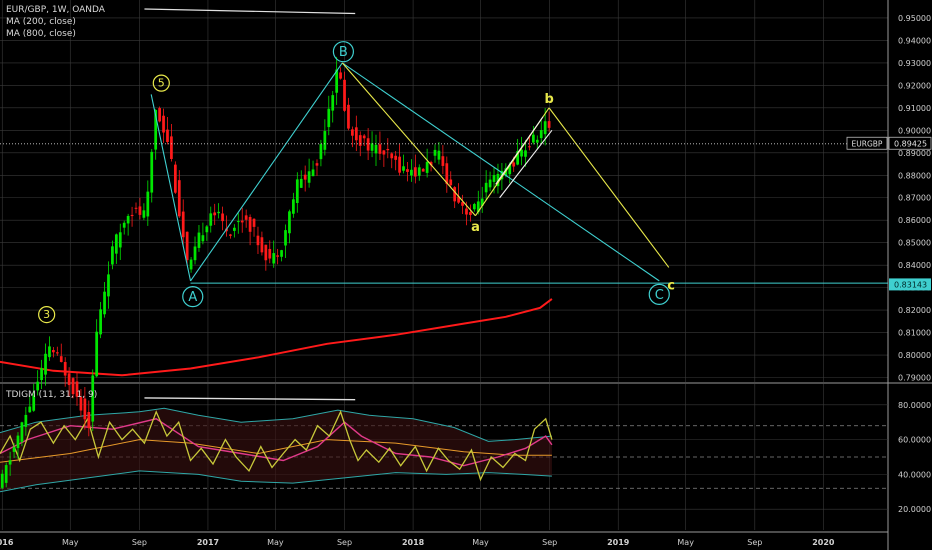 Image resolution: width=932 pixels, height=550 pixels. What do you see at coordinates (914, 63) in the screenshot?
I see `price-tick-label: 0.93000` at bounding box center [914, 63].